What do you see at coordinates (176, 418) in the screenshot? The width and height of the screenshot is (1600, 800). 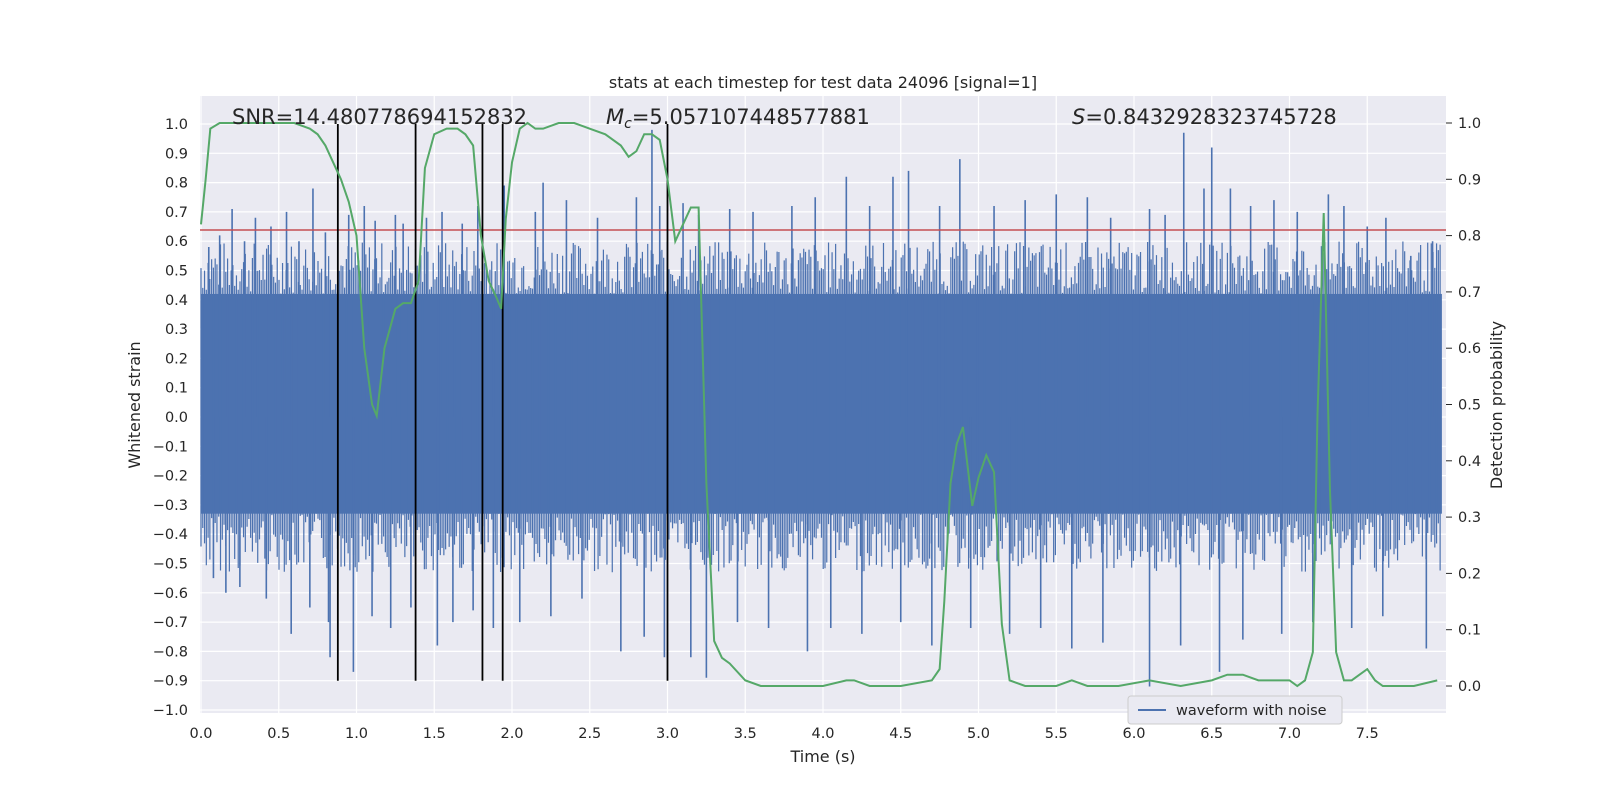 I see `y-tick-label: 0.0` at bounding box center [176, 418].